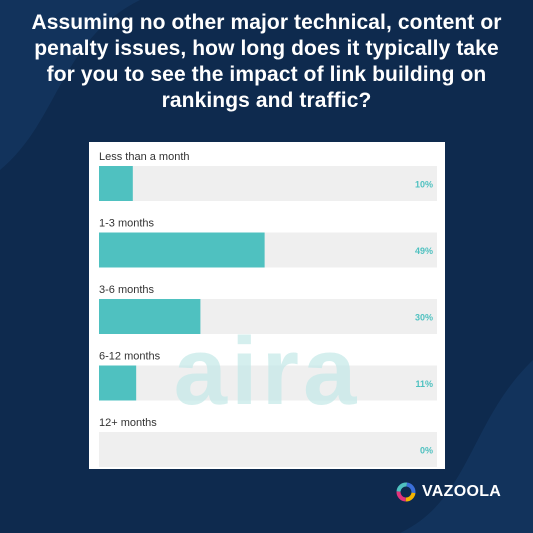 This screenshot has width=533, height=533. Describe the element at coordinates (406, 492) in the screenshot. I see `vazoola-ring-logo-icon` at that location.